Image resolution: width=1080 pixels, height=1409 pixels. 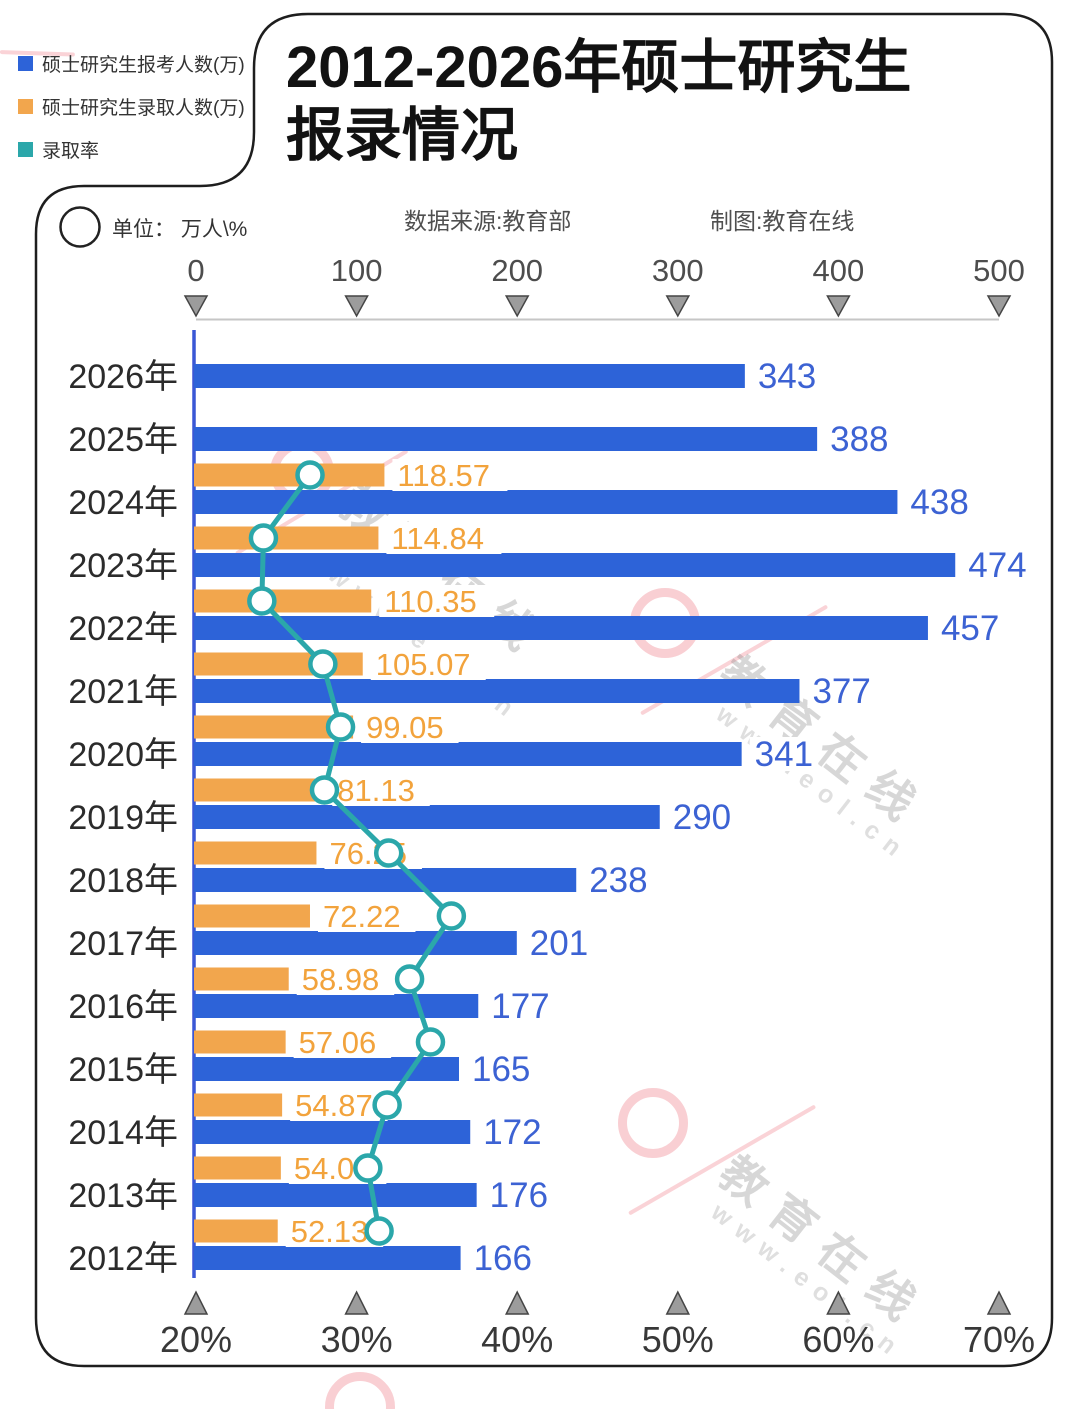 I want to click on admitted-value-label: 99.05, so click(x=405, y=727).